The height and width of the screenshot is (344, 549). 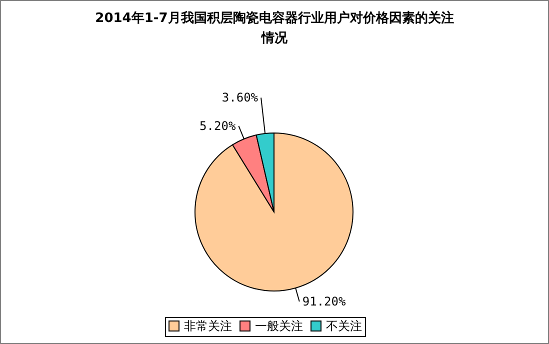 What do you see at coordinates (344, 326) in the screenshot?
I see `legend-label: 不关注` at bounding box center [344, 326].